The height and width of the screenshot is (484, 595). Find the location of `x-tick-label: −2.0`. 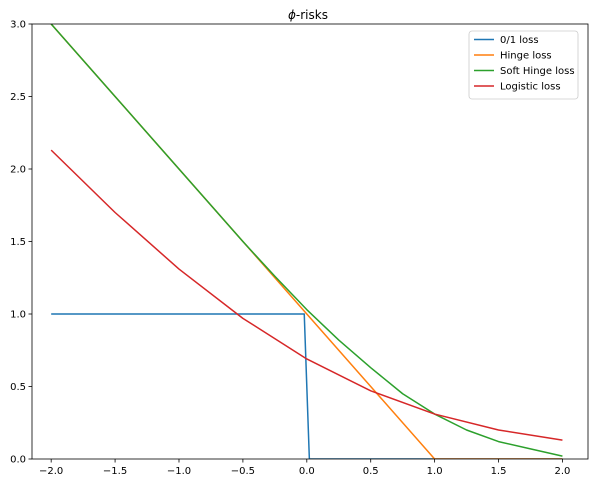

x-tick-label: −2.0 is located at coordinates (51, 471).